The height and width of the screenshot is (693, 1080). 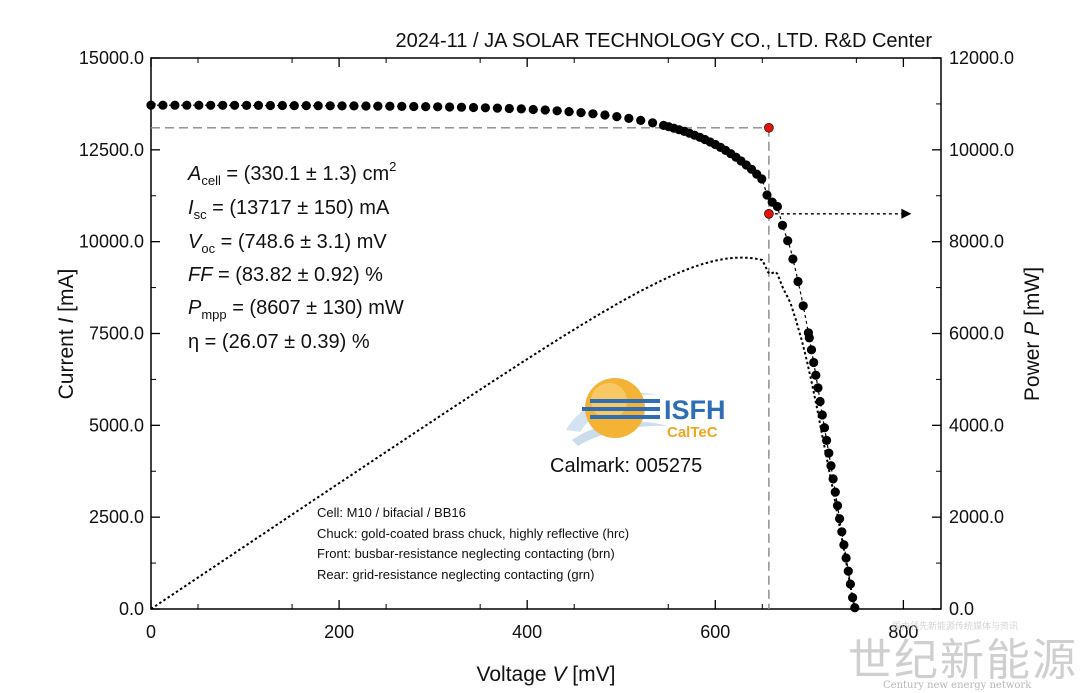 What do you see at coordinates (1032, 368) in the screenshot?
I see `y2-axis-title-pre: Power` at bounding box center [1032, 368].